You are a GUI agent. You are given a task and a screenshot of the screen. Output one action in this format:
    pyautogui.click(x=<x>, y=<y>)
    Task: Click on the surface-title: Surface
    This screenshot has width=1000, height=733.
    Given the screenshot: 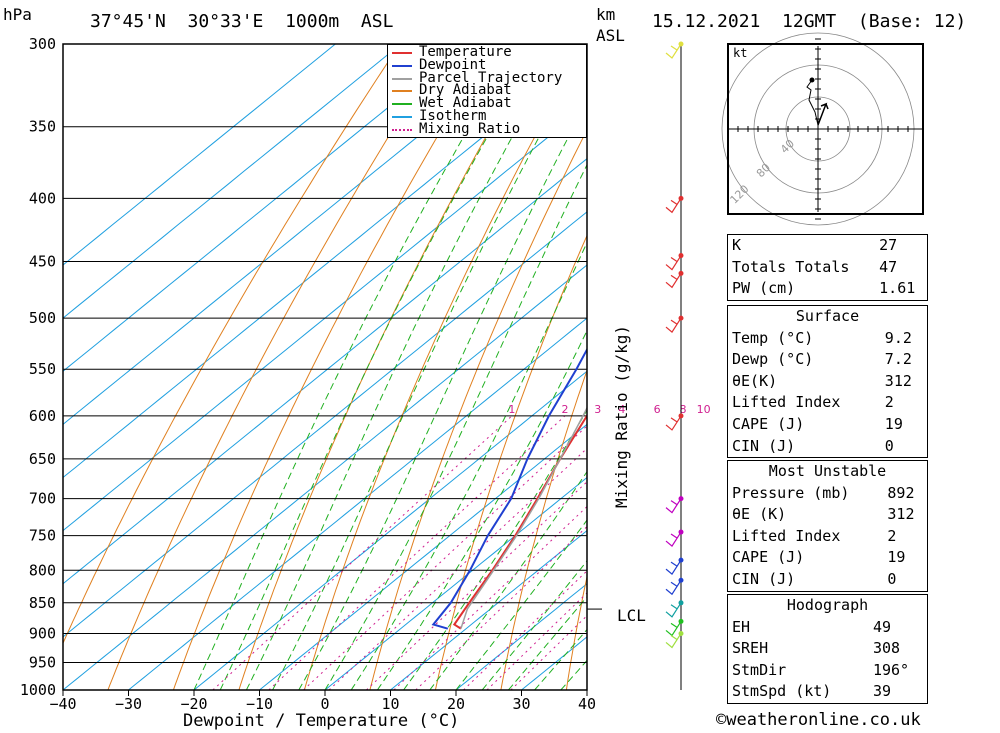 What is the action you would take?
    pyautogui.click(x=827, y=316)
    